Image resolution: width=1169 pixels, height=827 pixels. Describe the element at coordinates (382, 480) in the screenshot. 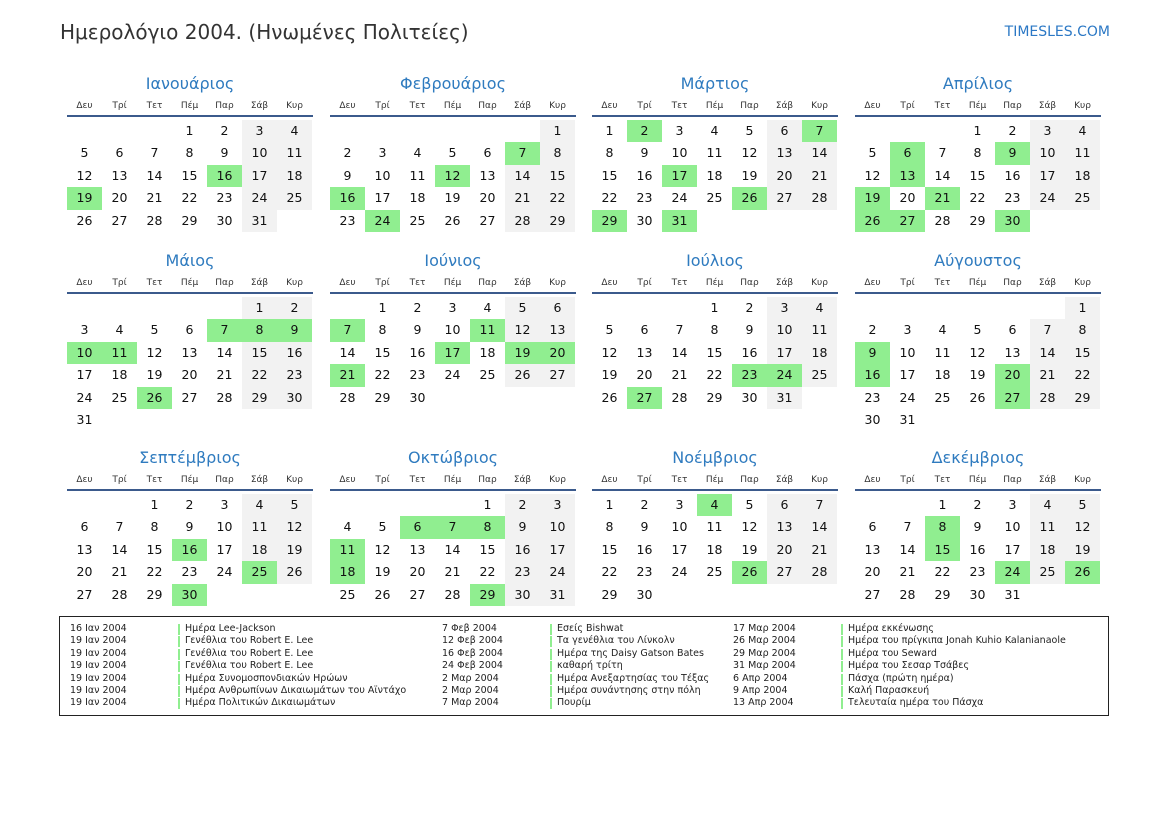

I see `weekday-label: Τρί` at that location.